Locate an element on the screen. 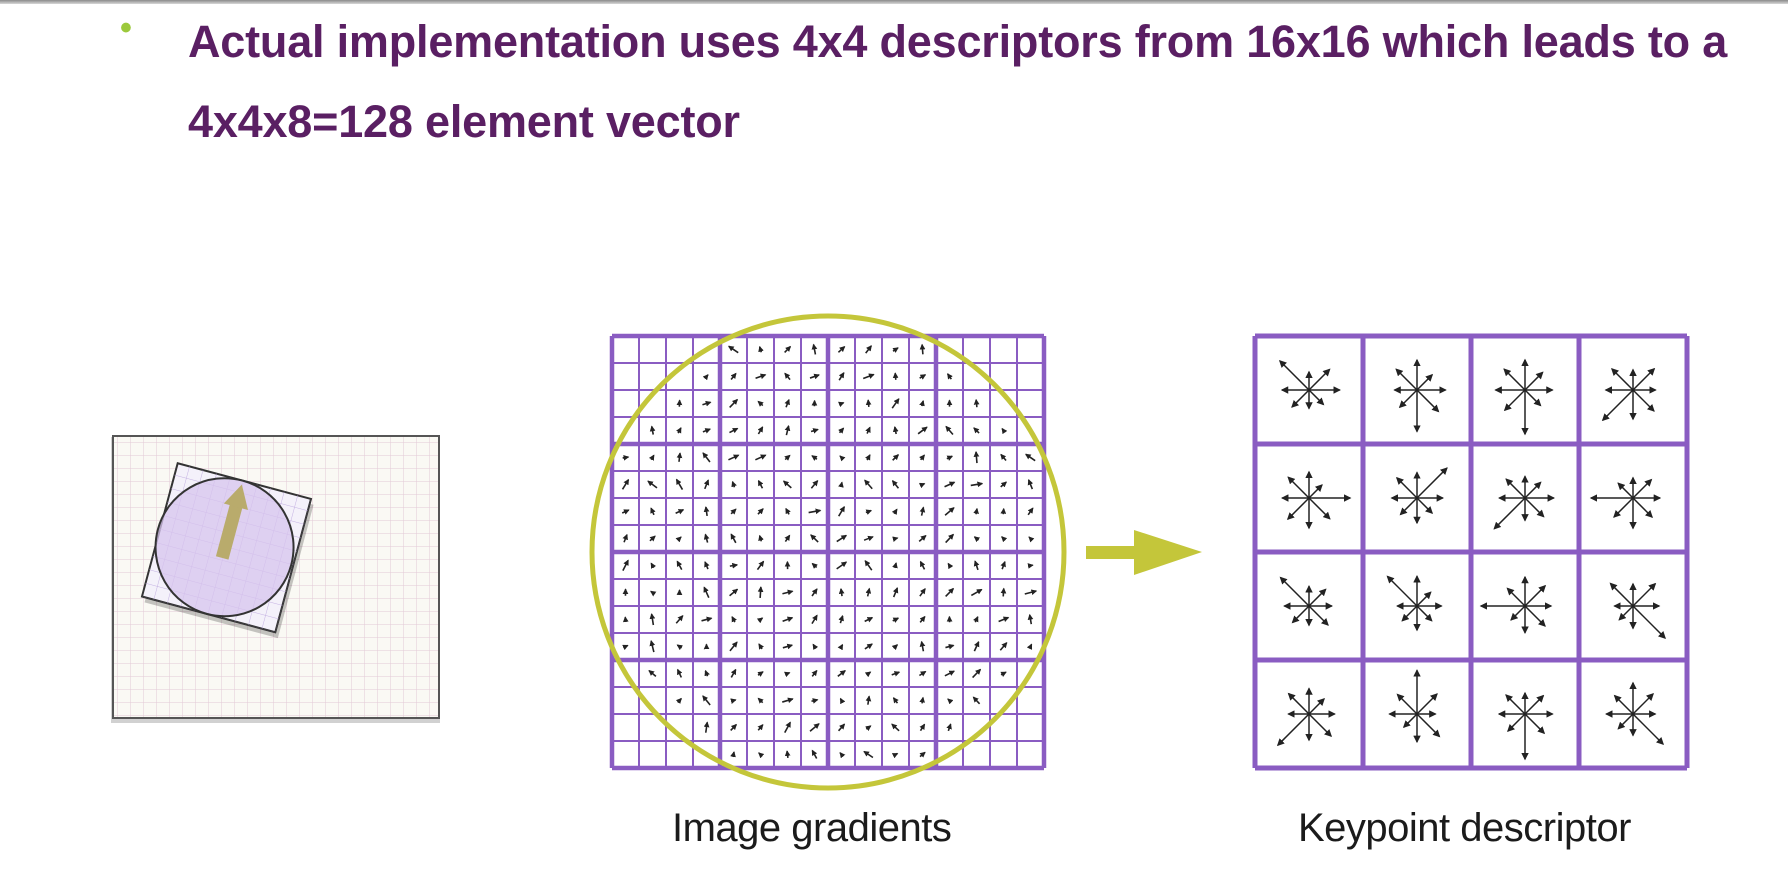  keypoint-thumbnail is located at coordinates (275, 579).